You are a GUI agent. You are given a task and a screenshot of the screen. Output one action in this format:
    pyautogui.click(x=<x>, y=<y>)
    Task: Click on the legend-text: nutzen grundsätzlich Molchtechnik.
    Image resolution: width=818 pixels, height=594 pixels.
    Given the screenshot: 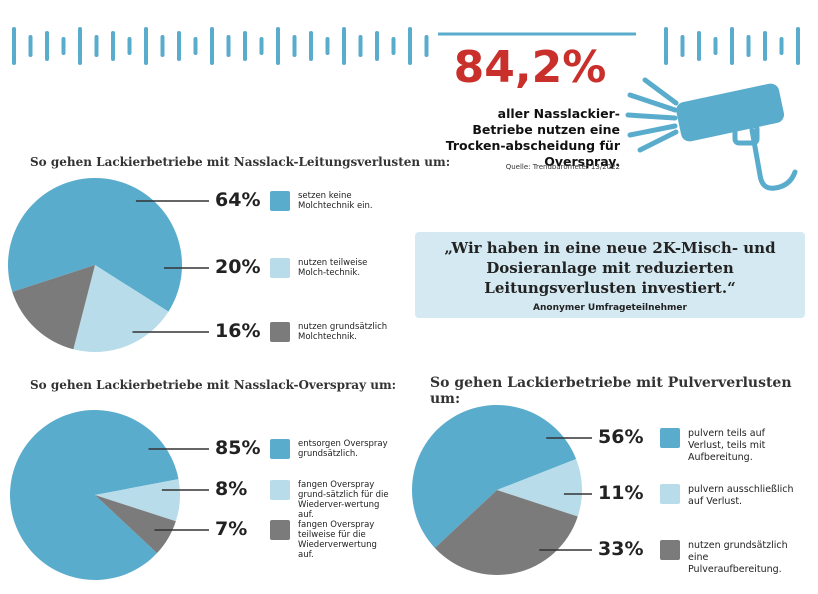 What is the action you would take?
    pyautogui.click(x=343, y=332)
    